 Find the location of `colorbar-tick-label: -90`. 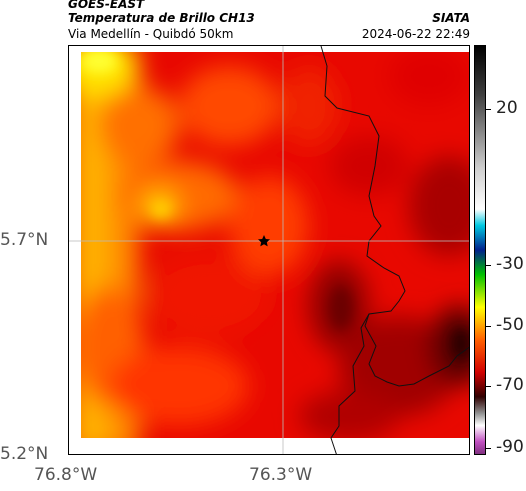

colorbar-tick-label: -90 is located at coordinates (510, 447).